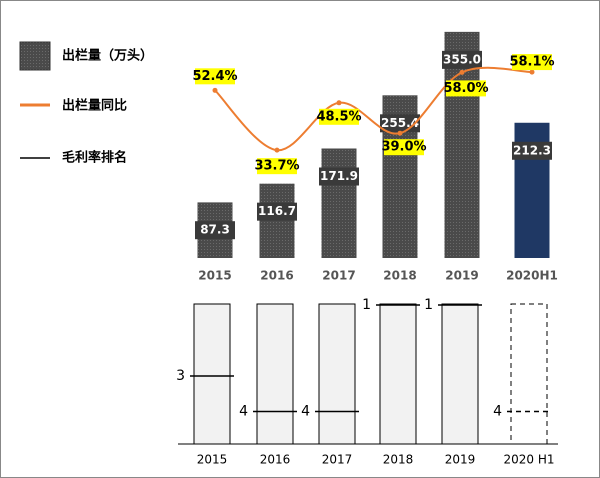 The width and height of the screenshot is (600, 478). Describe the element at coordinates (94, 106) in the screenshot. I see `legend-label: 出栏量同比` at that location.